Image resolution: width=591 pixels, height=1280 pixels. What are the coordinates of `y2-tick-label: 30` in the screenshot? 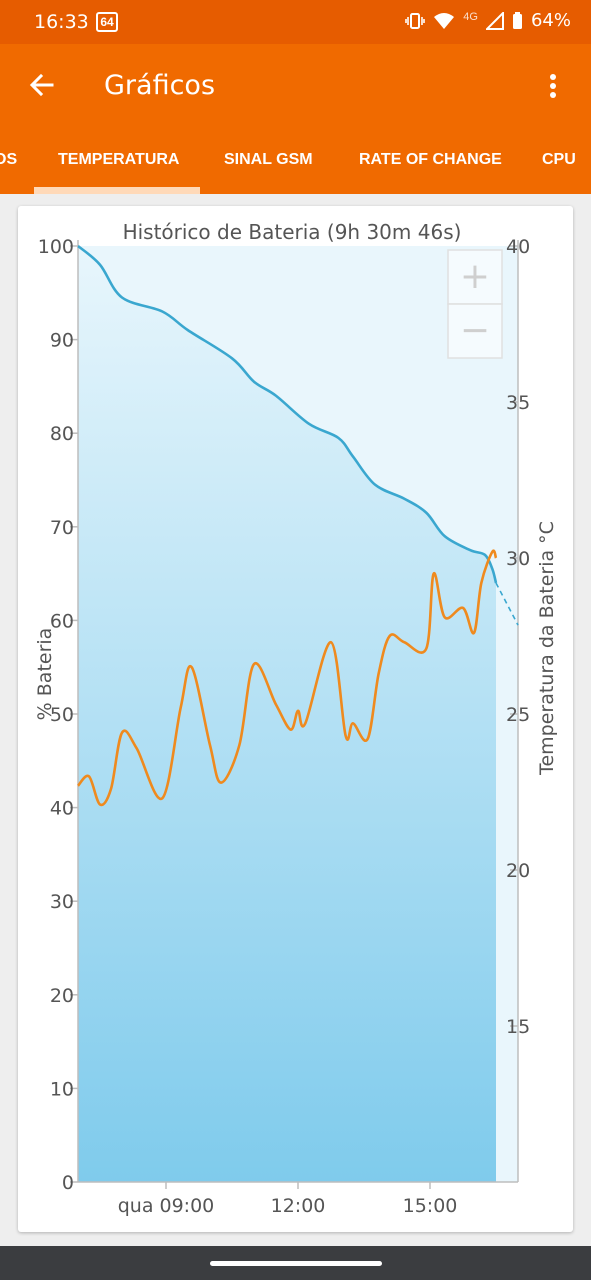 It's located at (518, 559).